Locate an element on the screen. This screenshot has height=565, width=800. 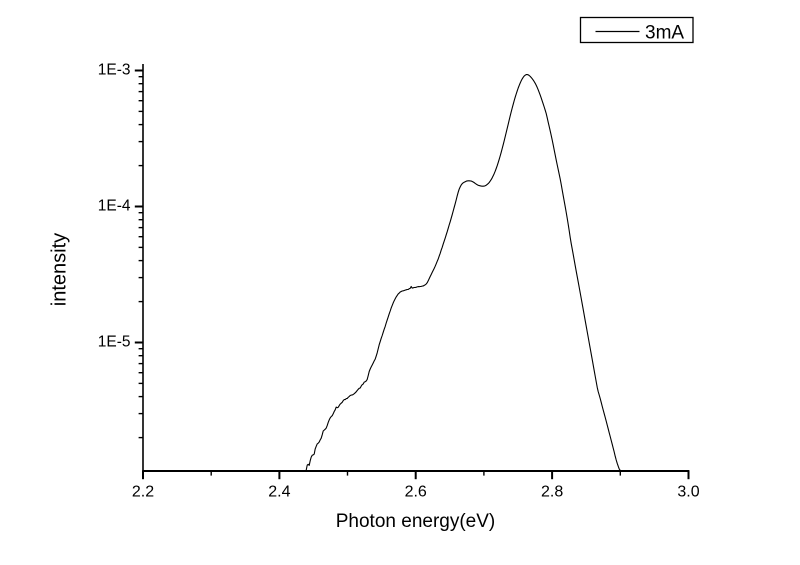
svg-text: 2.6 is located at coordinates (416, 492).